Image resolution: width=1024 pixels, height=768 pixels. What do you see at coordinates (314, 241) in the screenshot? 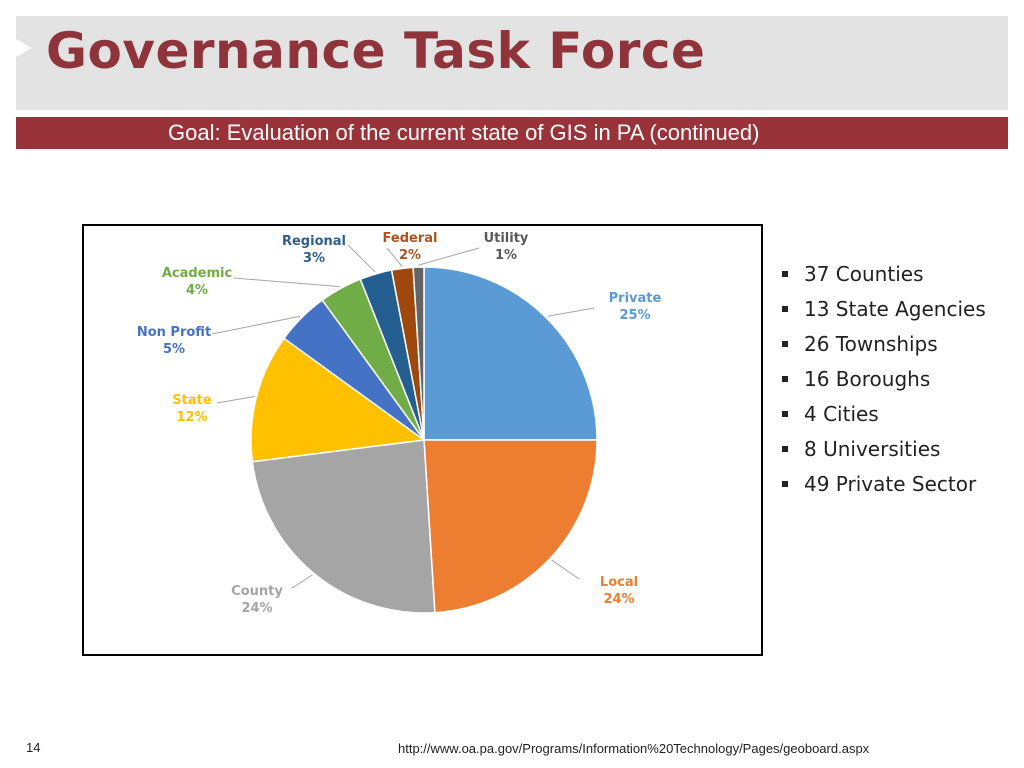
I see `slice-name-label: Regional` at bounding box center [314, 241].